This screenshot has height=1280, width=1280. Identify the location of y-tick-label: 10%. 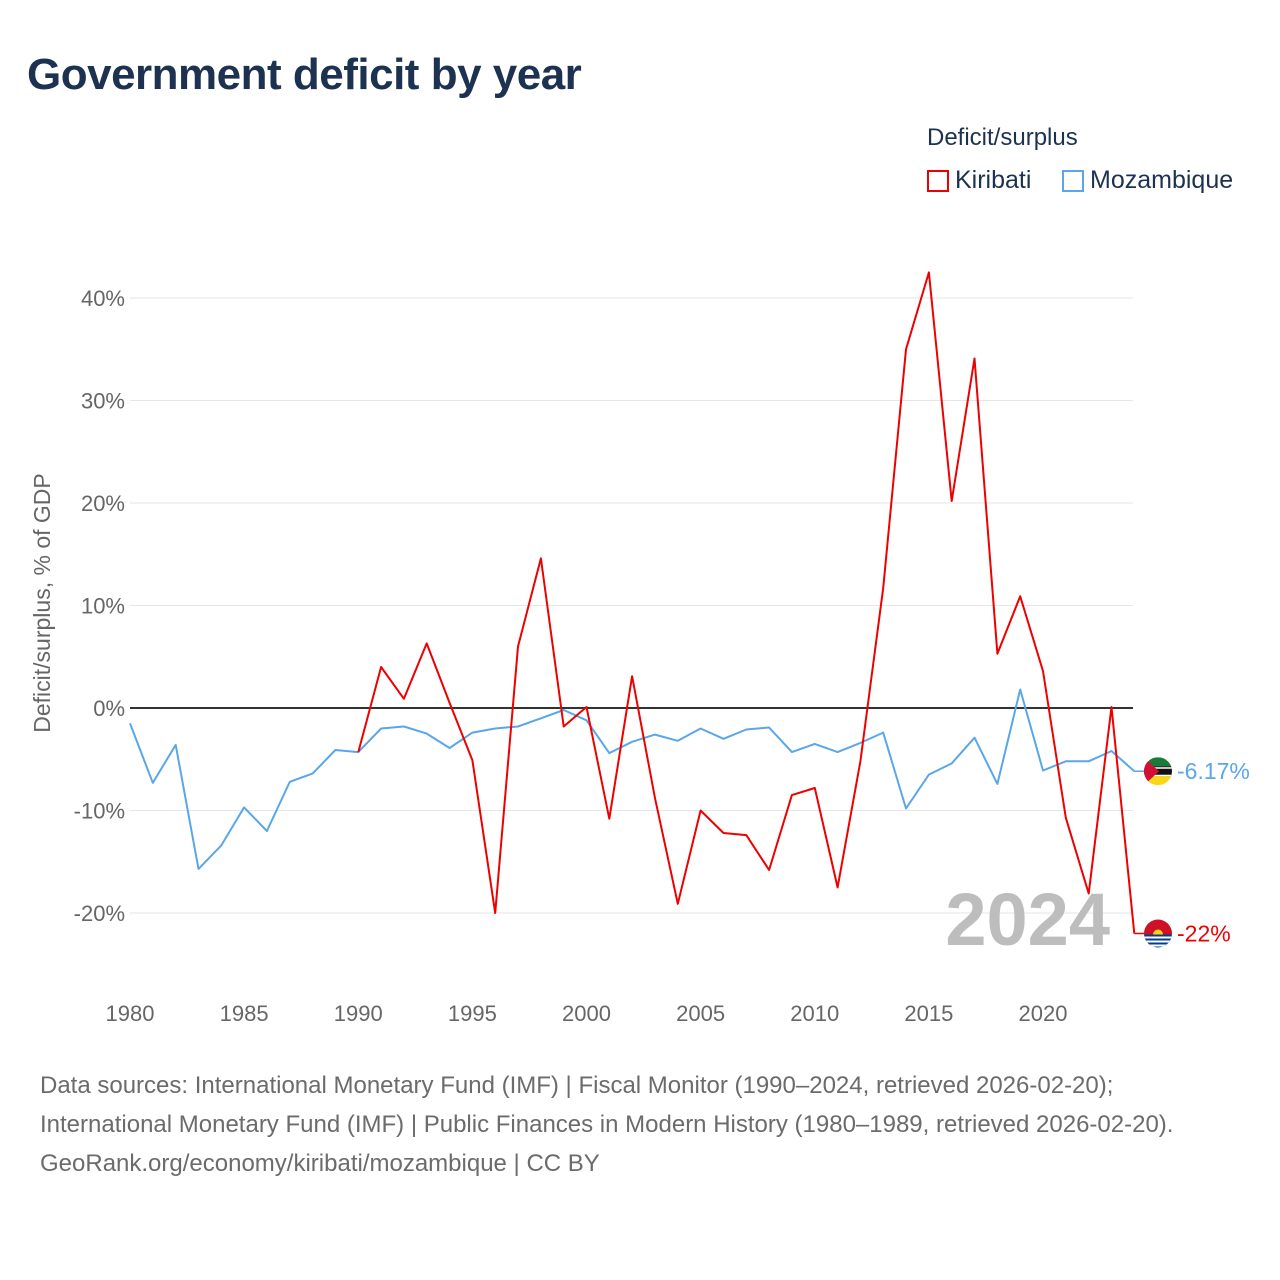
(103, 606).